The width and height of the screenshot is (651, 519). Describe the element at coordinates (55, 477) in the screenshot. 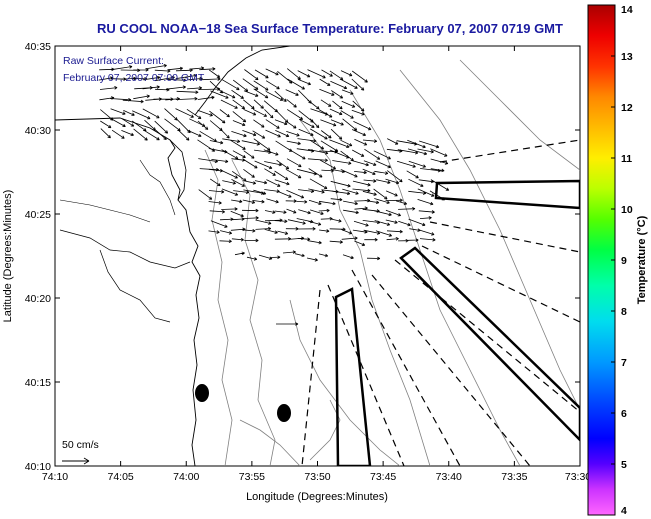

I see `x-tick-label: 74:10` at that location.